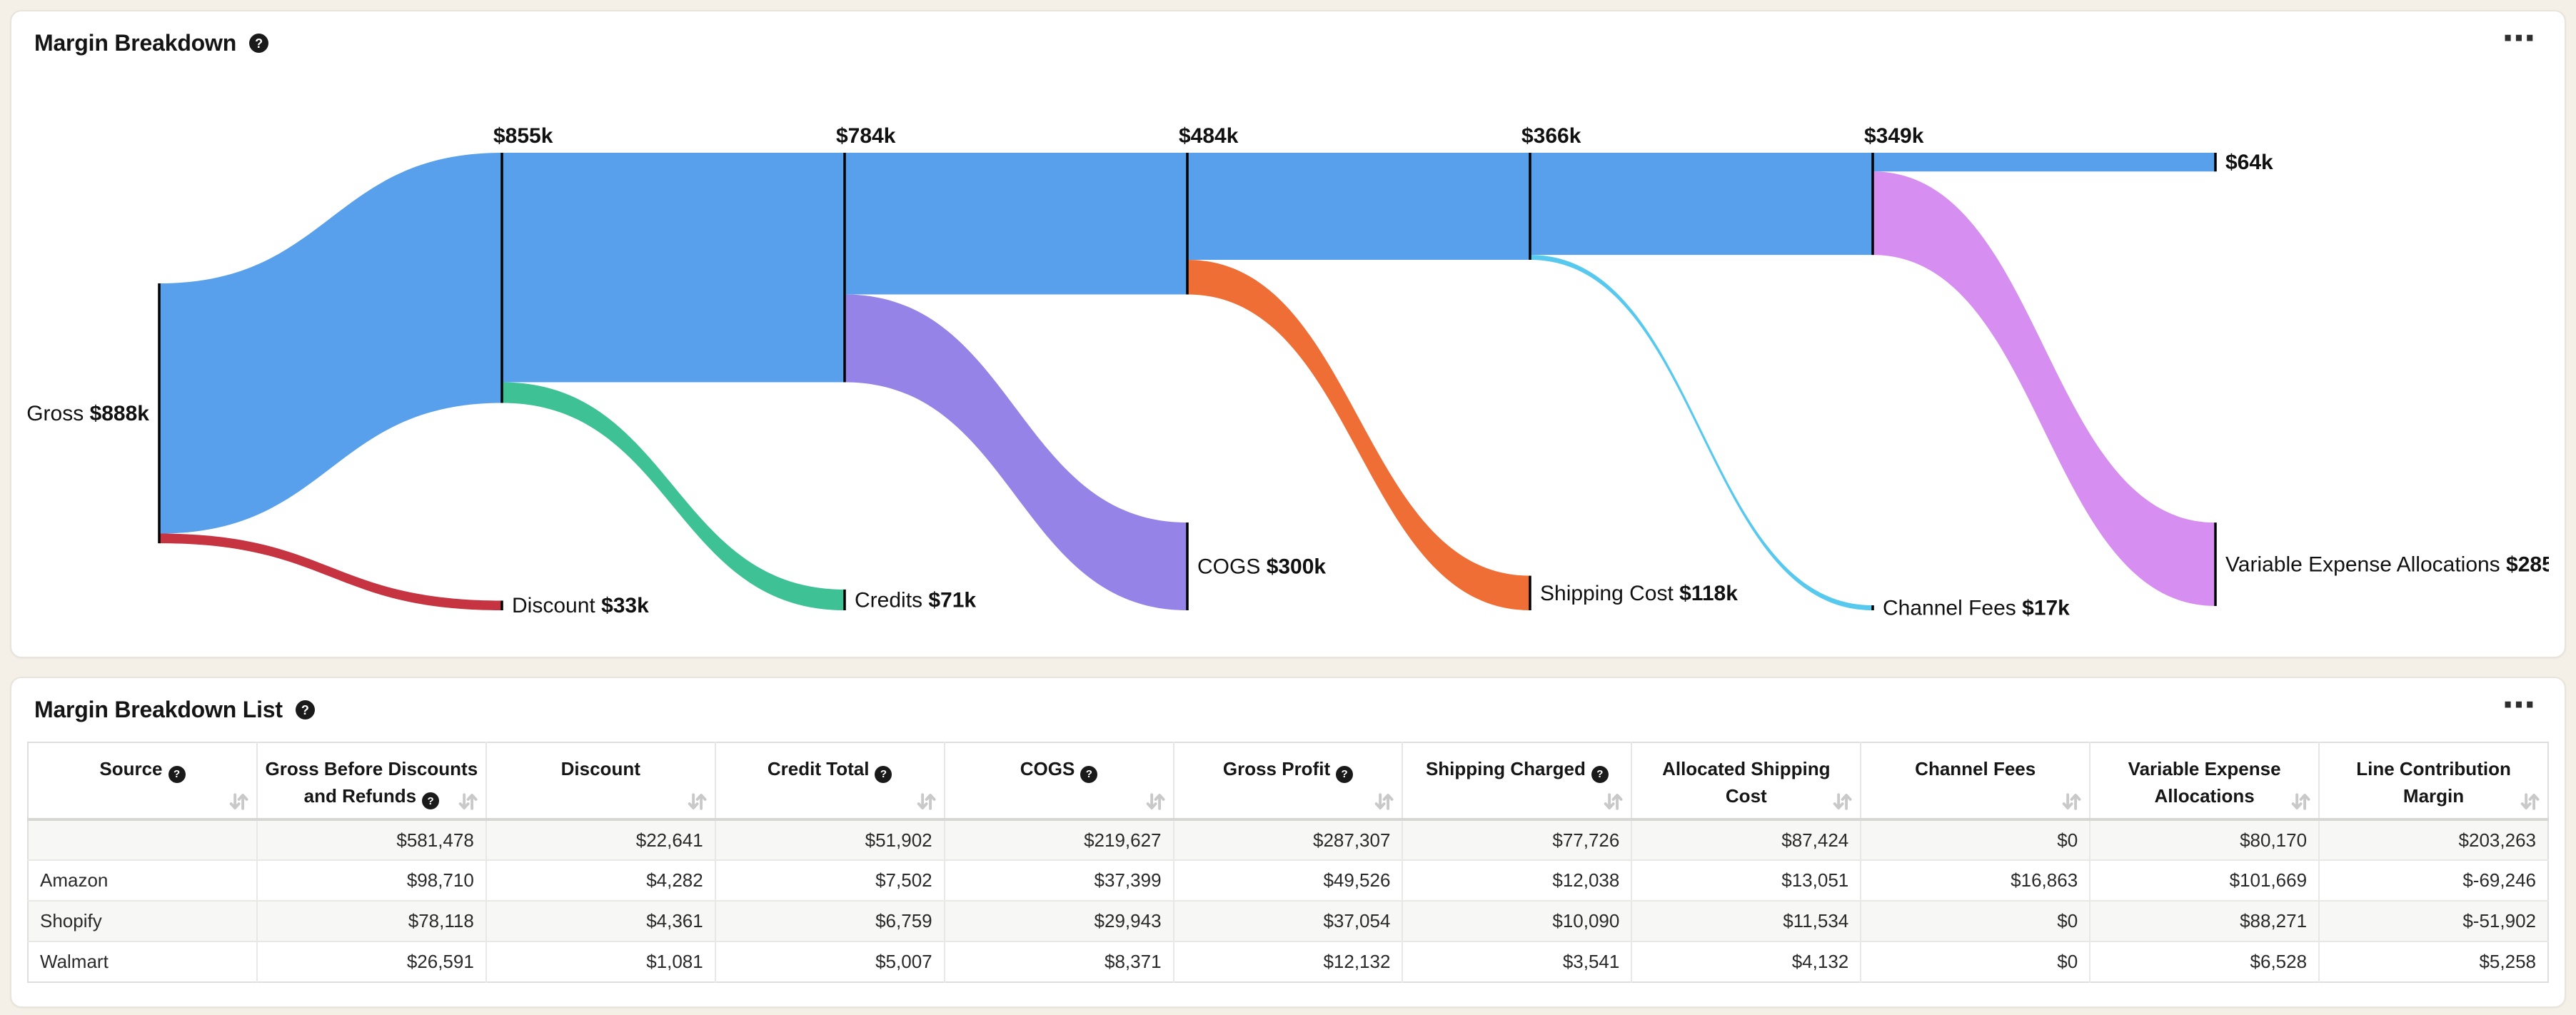 The image size is (2576, 1015). What do you see at coordinates (1975, 768) in the screenshot?
I see `column-label: Channel Fees` at bounding box center [1975, 768].